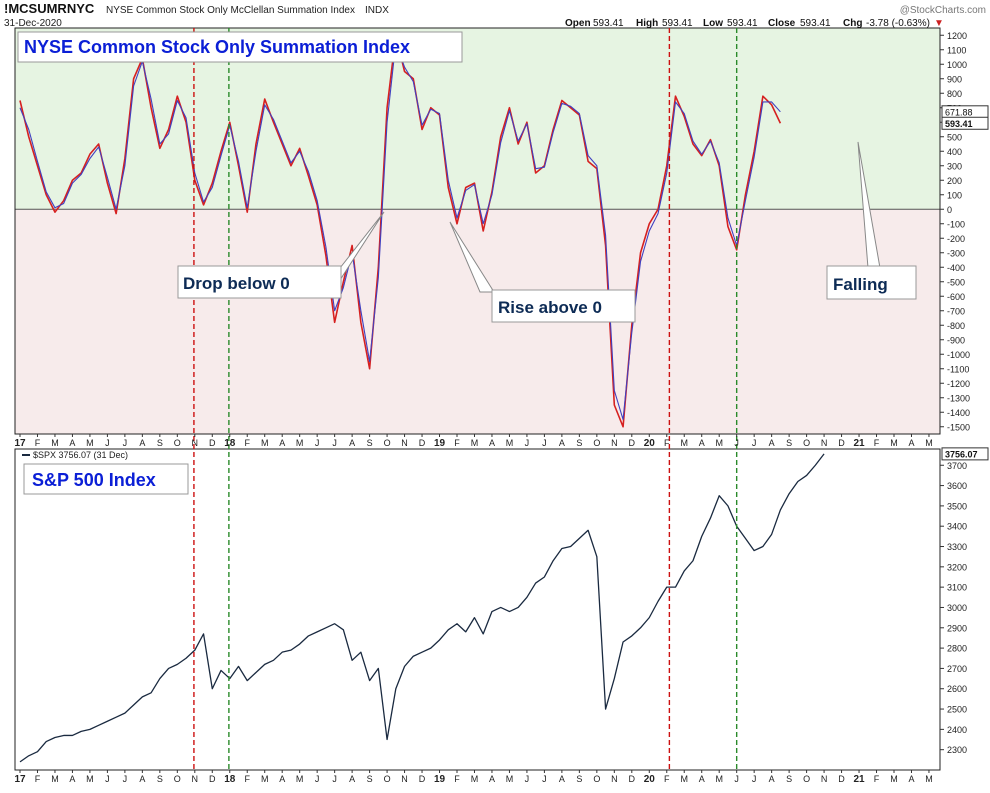  I want to click on summation-y-tick-label: 0, so click(949, 210).